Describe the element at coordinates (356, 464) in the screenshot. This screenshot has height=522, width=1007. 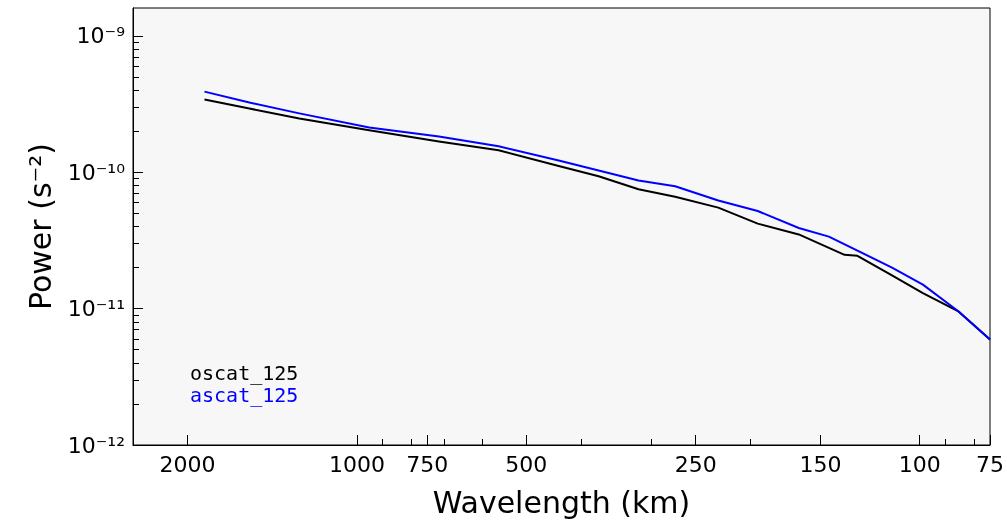
I see `x-tick-label: 1000` at that location.